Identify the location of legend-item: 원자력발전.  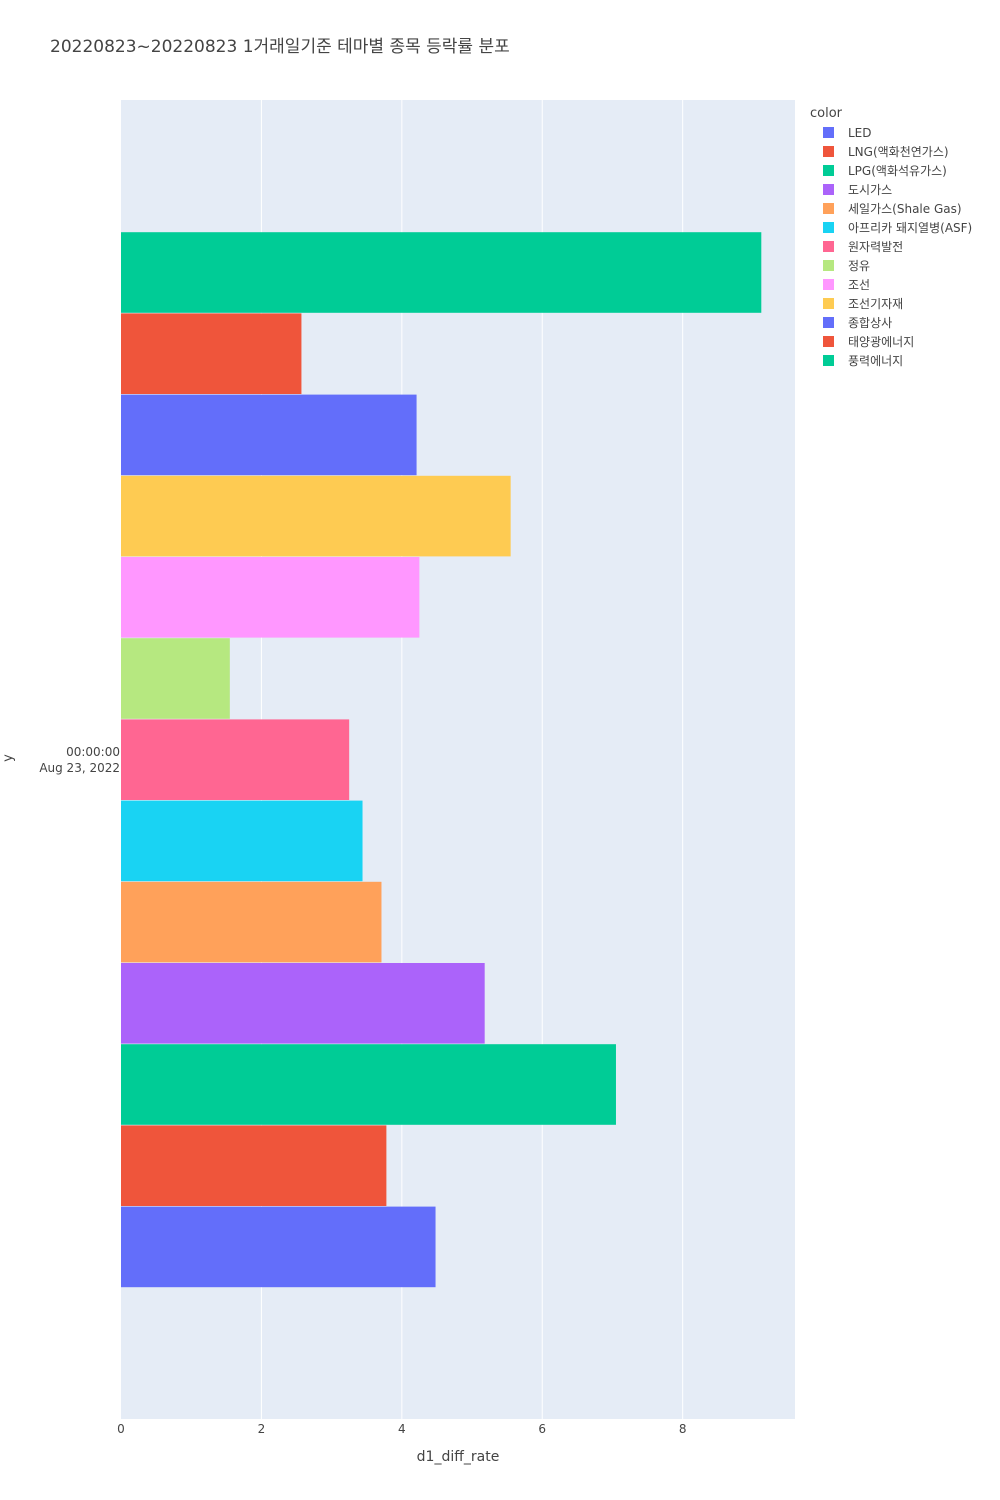
(905, 246).